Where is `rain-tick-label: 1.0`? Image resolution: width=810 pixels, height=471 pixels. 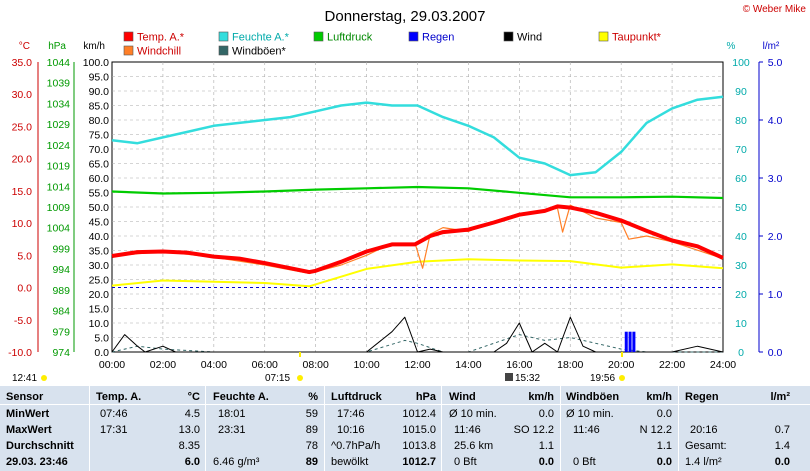
rain-tick-label: 1.0 is located at coordinates (775, 295).